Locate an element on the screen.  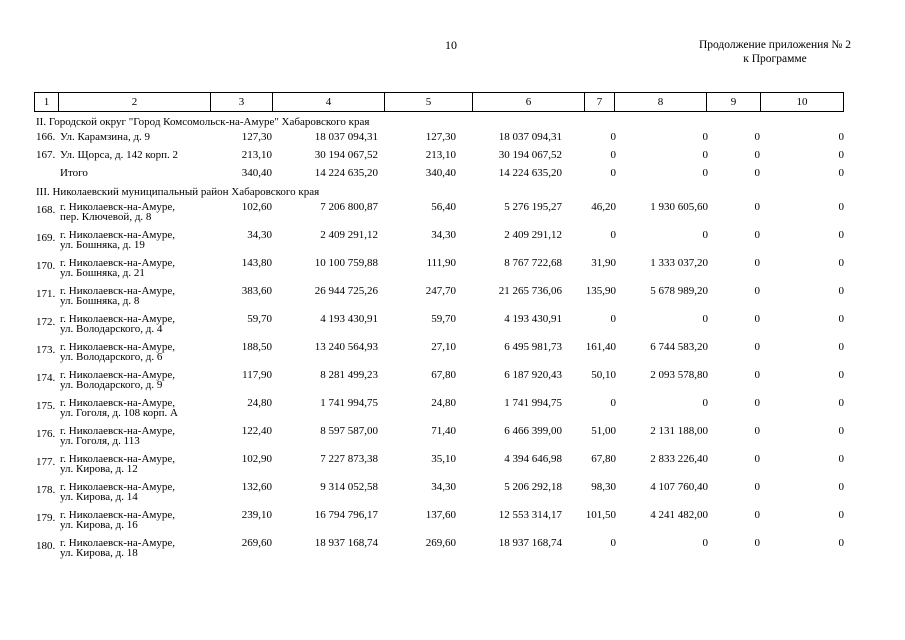
row-number: 173. is located at coordinates (46, 350).